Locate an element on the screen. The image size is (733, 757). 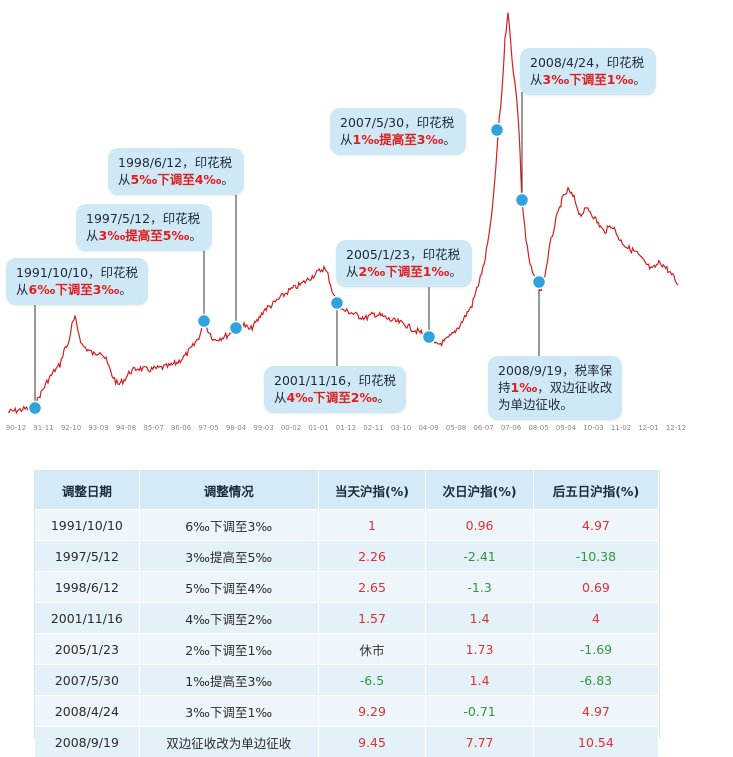
cell-change: 5‰下调至4‰ is located at coordinates (228, 587).